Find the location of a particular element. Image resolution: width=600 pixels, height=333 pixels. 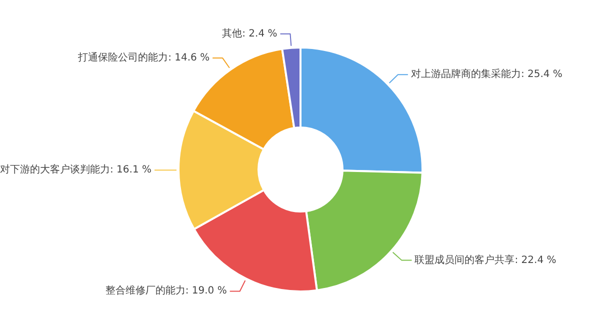

slice-label: 整合维修厂的能力: 19.0 % is located at coordinates (166, 290).